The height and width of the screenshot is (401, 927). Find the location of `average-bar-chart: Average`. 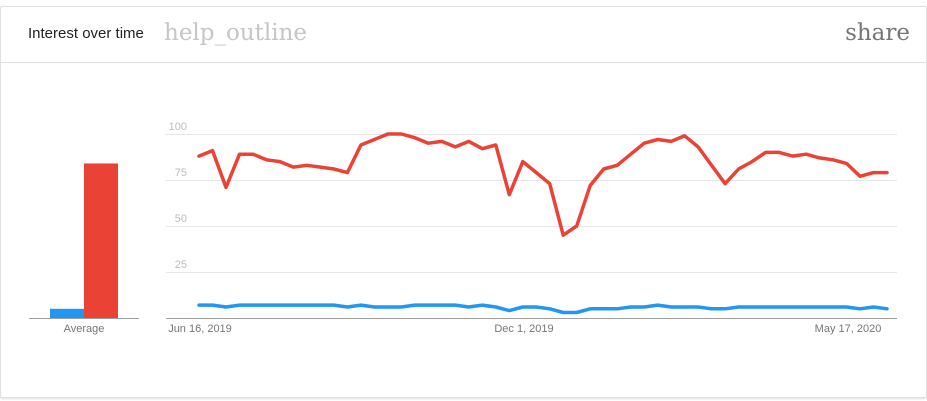

average-bar-chart: Average is located at coordinates (84, 249).